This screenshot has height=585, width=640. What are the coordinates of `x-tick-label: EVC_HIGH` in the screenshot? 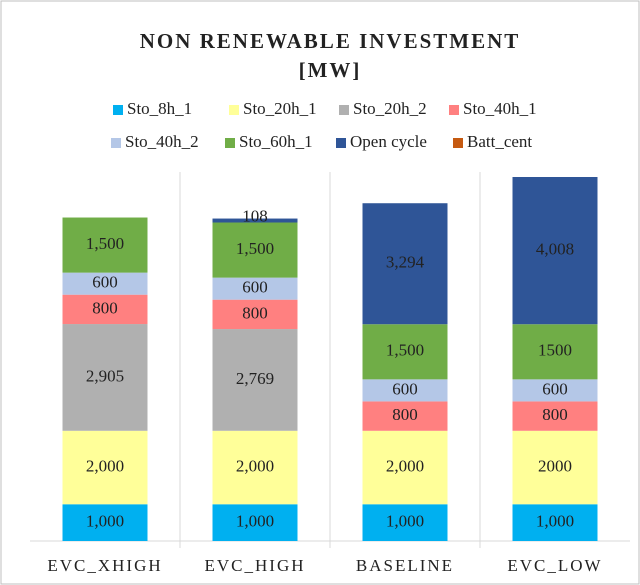 It's located at (255, 565).